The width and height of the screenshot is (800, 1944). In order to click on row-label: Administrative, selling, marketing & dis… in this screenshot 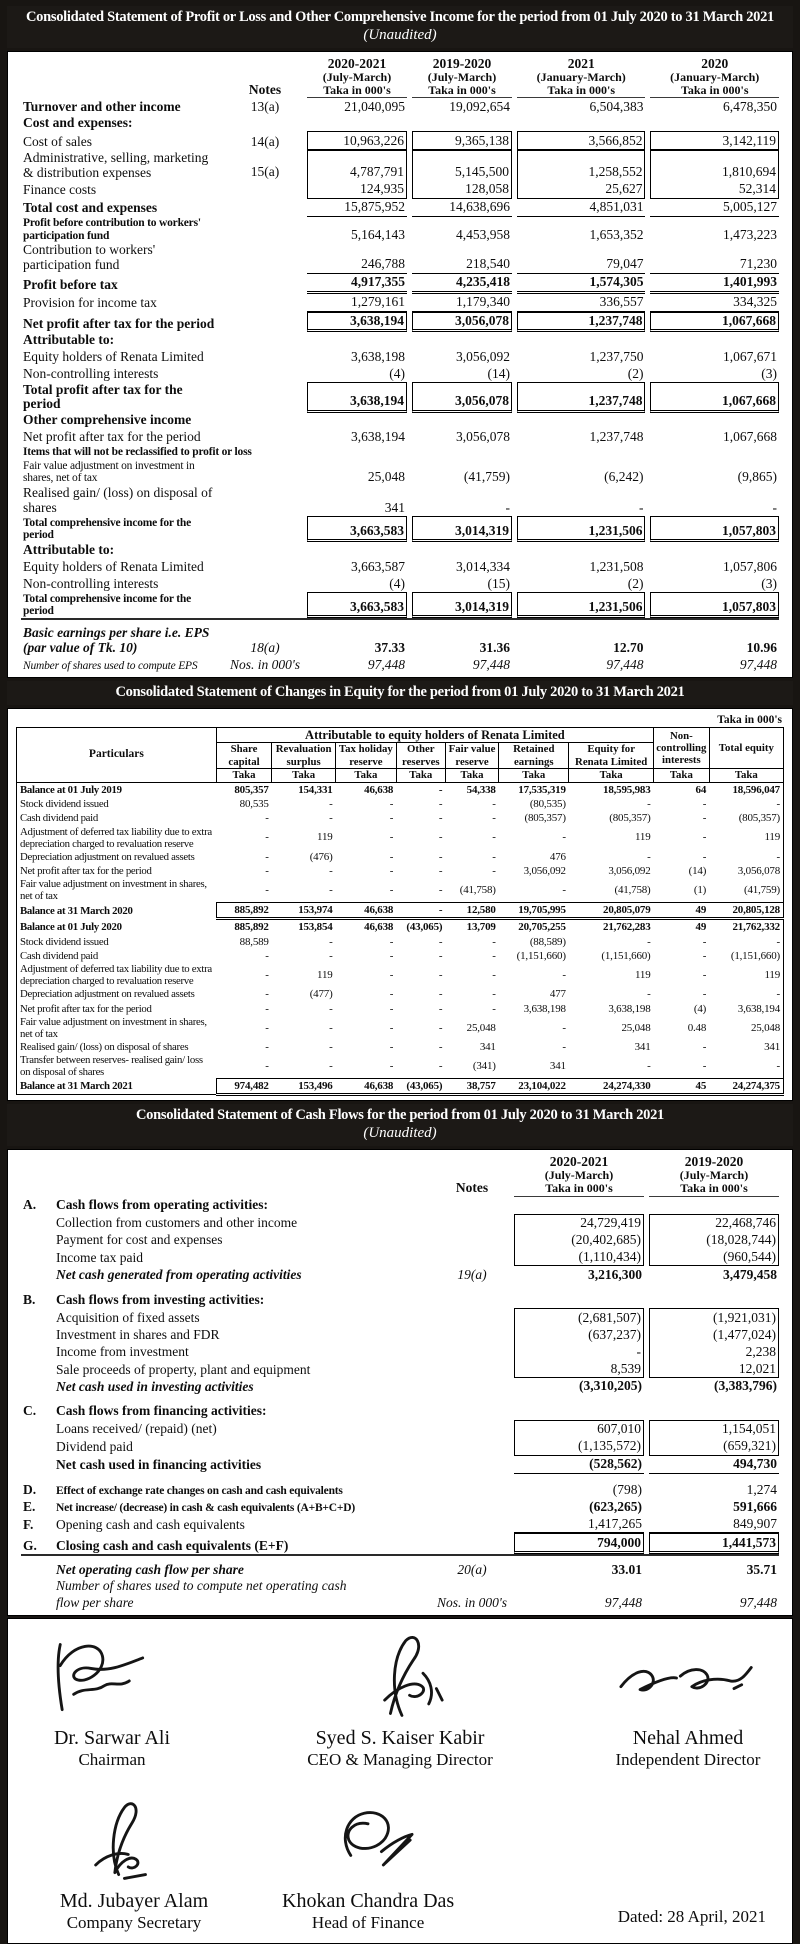, I will do `click(116, 164)`.